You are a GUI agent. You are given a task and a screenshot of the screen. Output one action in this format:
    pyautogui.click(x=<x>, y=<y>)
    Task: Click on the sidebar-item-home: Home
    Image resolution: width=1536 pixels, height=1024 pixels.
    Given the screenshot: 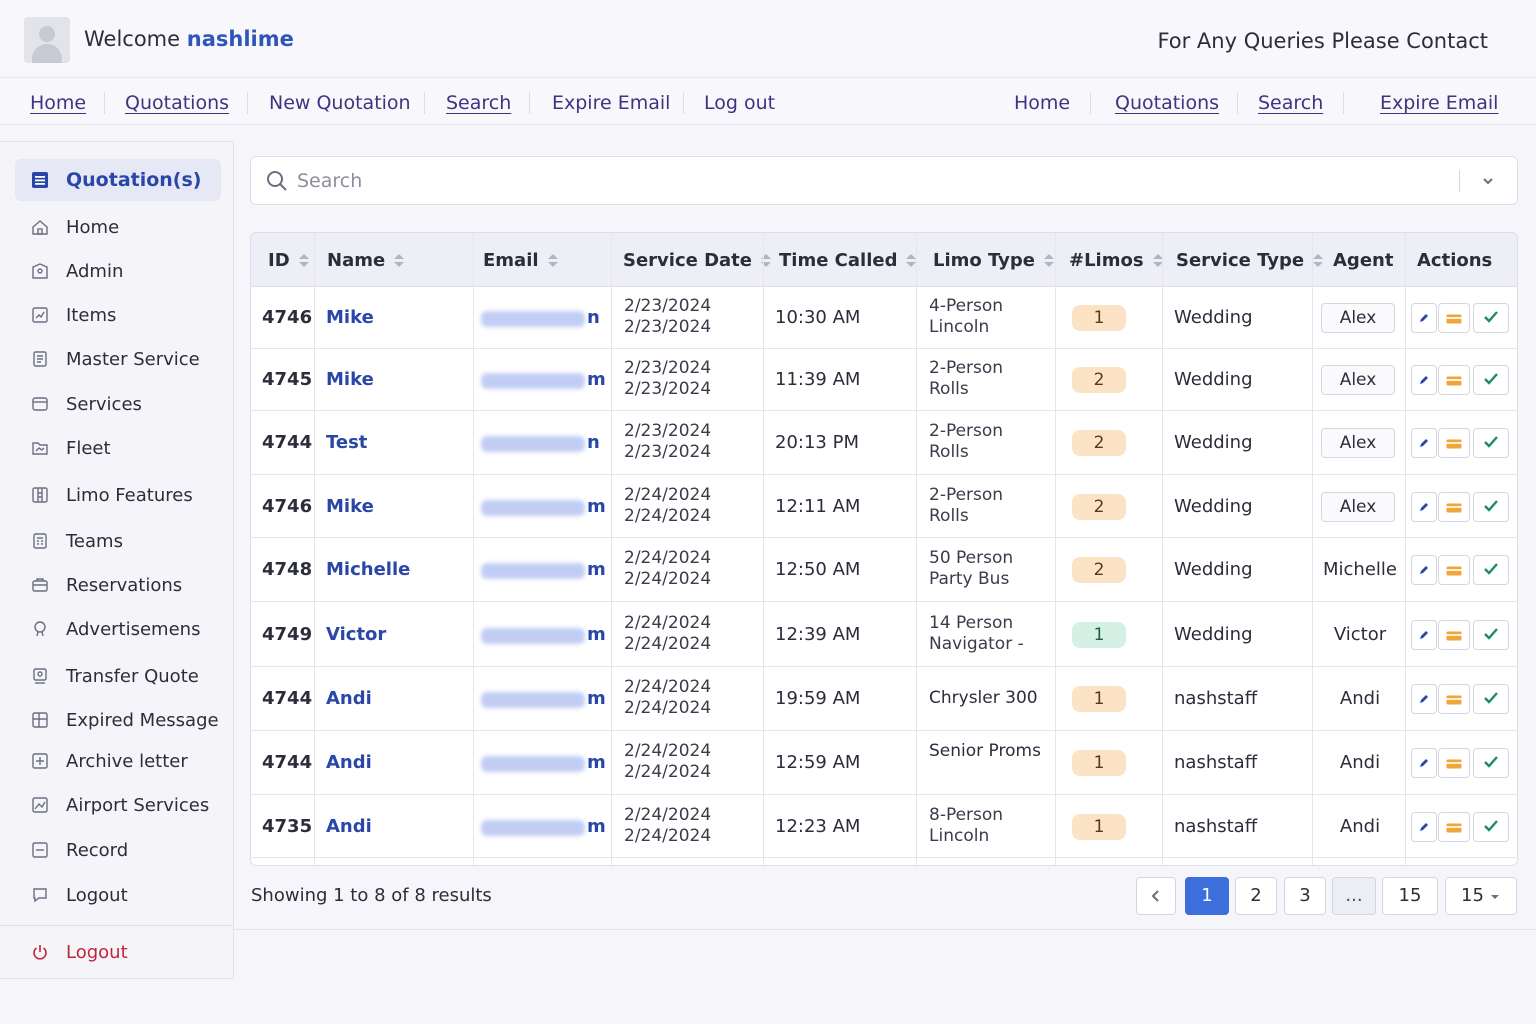 What is the action you would take?
    pyautogui.click(x=73, y=227)
    